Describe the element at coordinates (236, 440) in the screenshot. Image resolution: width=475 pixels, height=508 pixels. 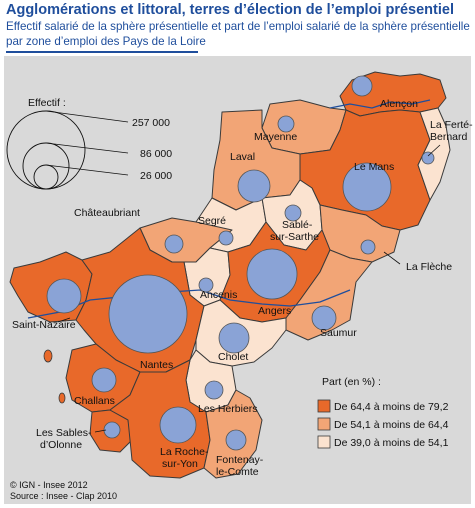
I see `bubble-fontenay-le-comte` at that location.